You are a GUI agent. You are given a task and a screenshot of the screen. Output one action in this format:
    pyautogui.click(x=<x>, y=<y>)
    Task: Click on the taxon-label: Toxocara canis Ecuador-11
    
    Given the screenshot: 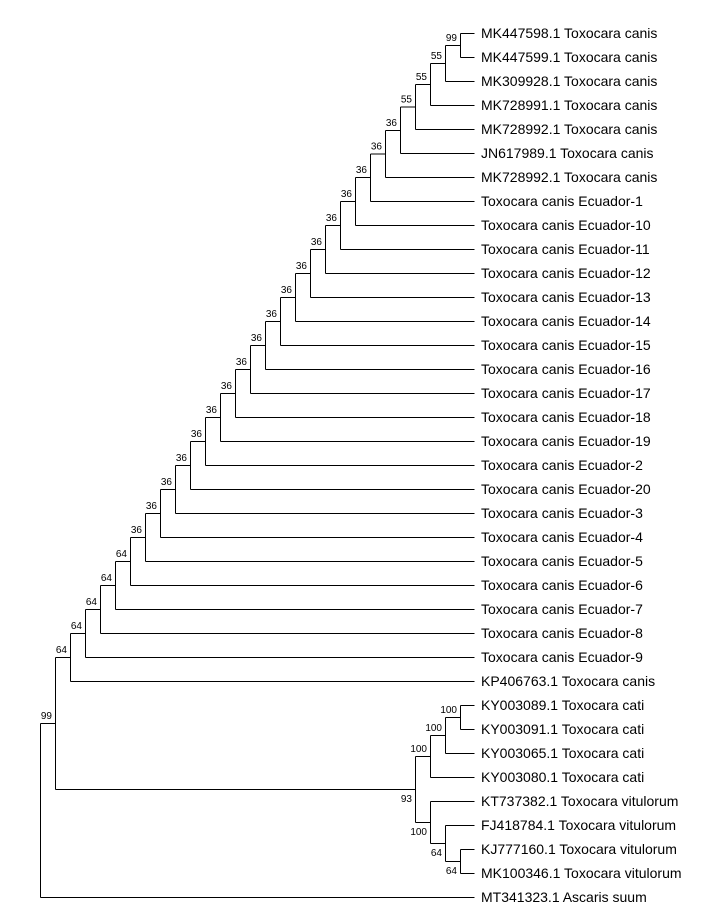 What is the action you would take?
    pyautogui.click(x=565, y=249)
    